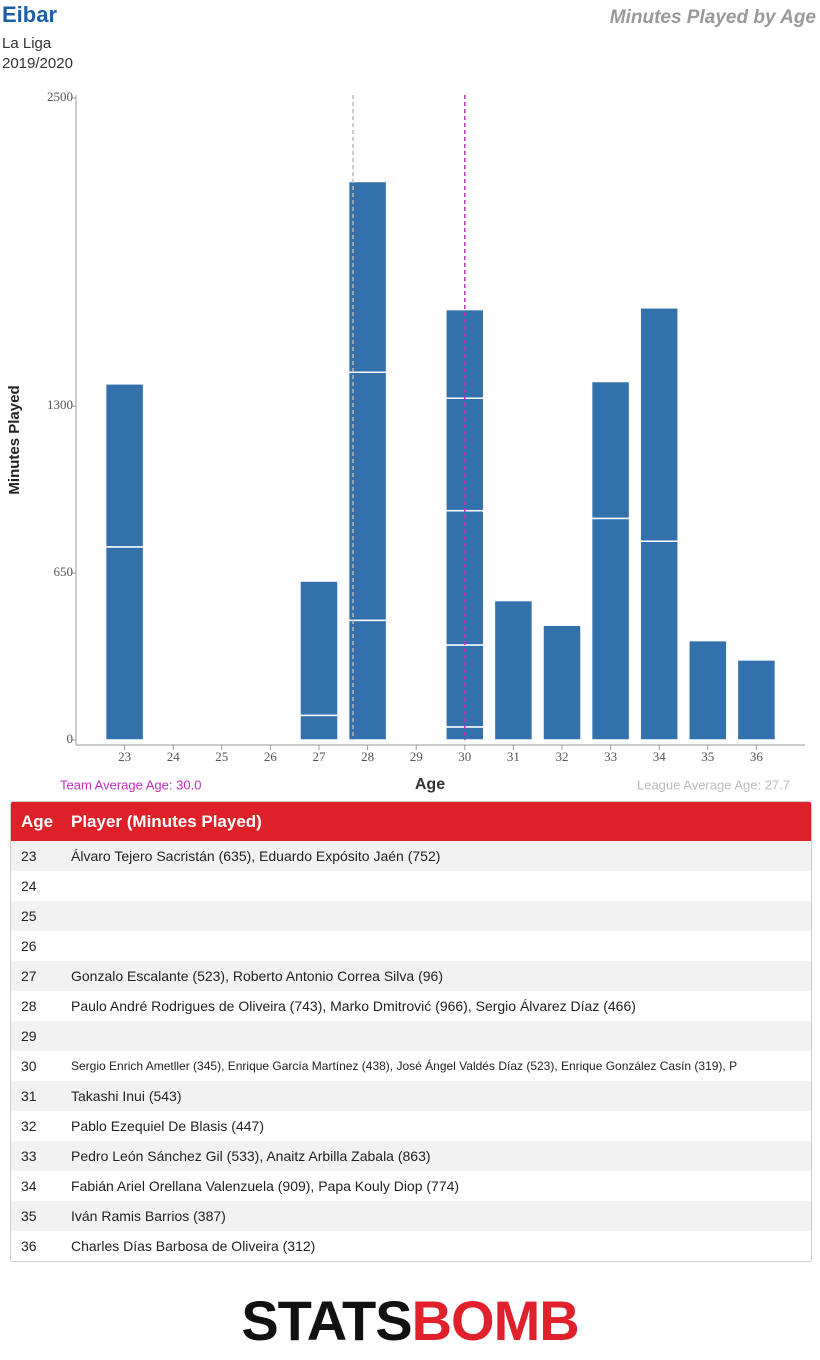  Describe the element at coordinates (411, 886) in the screenshot. I see `table-row: 24` at that location.